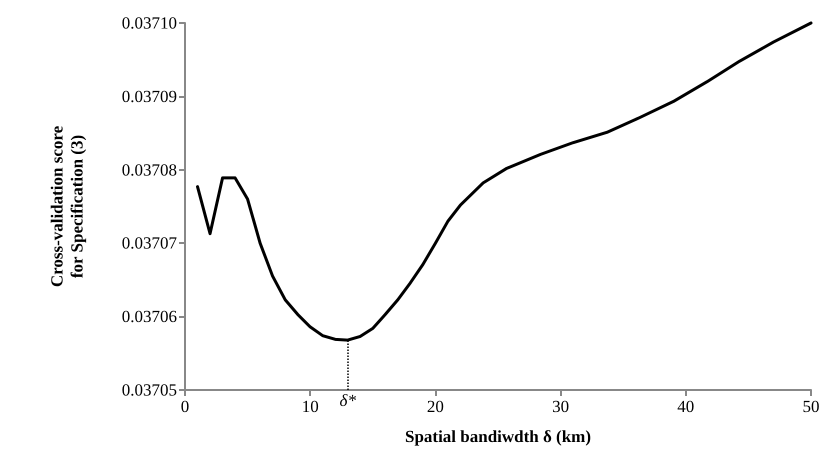 This screenshot has height=462, width=826. What do you see at coordinates (310, 406) in the screenshot?
I see `x-tick-label: 10` at bounding box center [310, 406].